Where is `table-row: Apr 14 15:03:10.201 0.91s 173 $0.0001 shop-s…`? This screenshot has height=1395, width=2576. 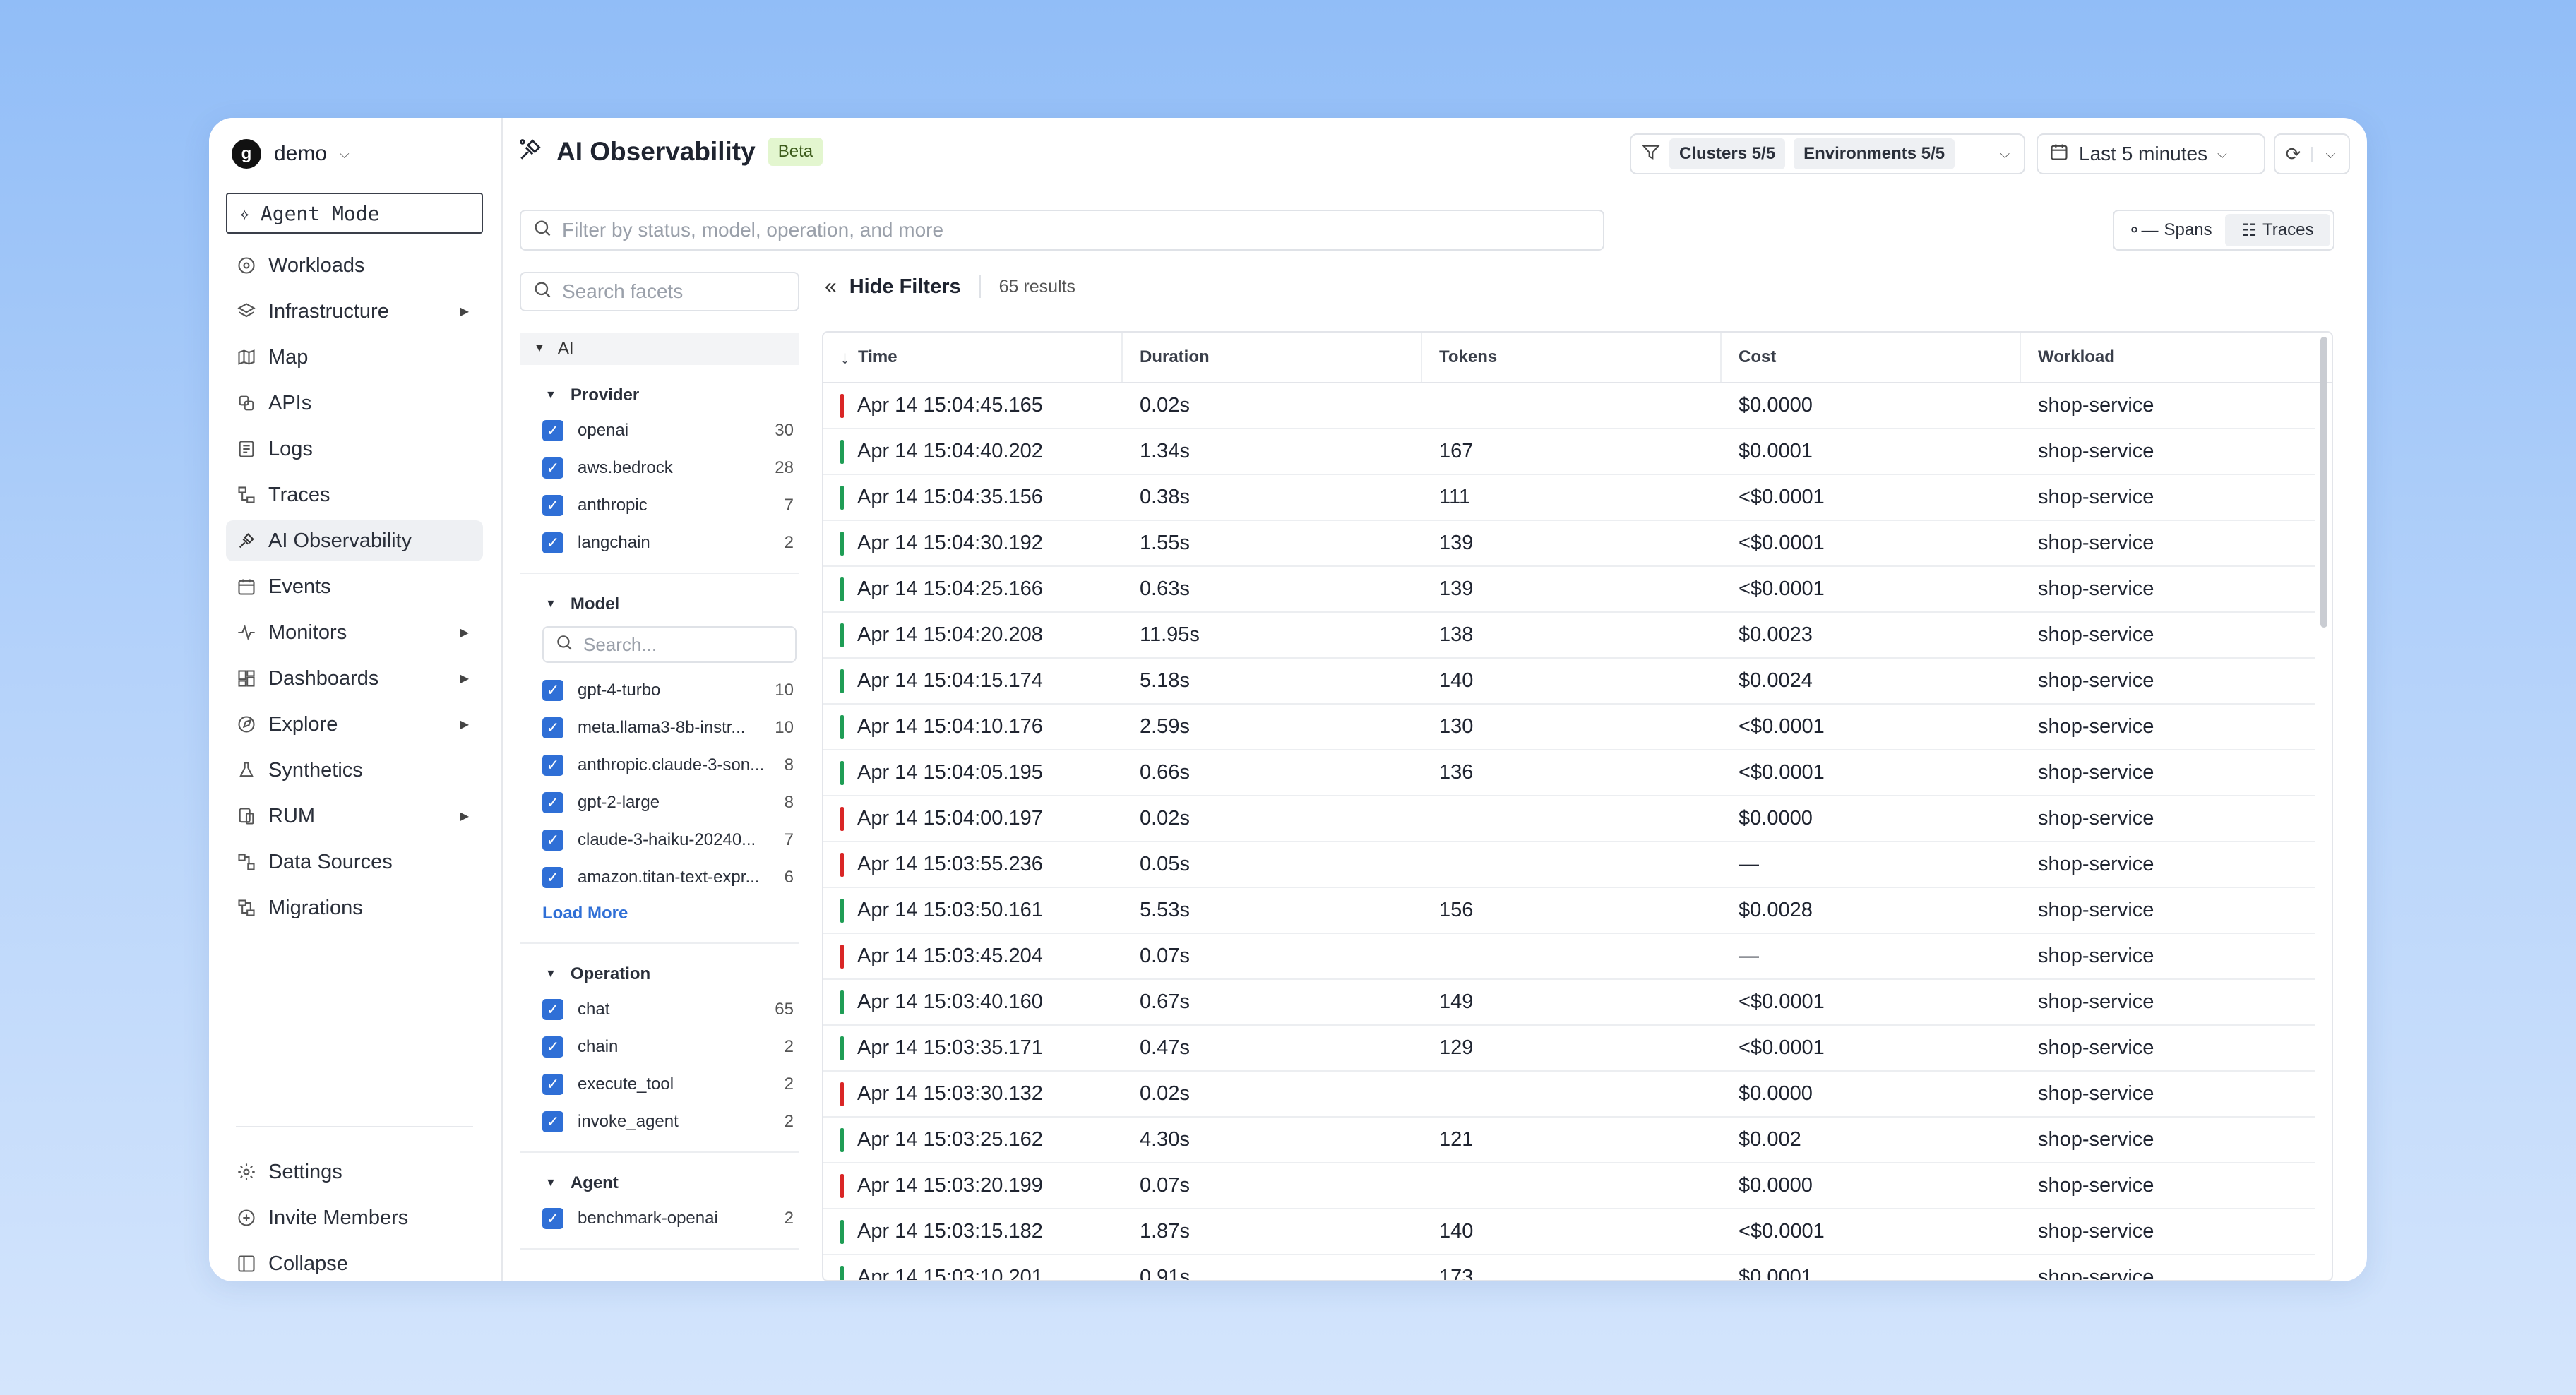 table-row: Apr 14 15:03:10.201 0.91s 173 $0.0001 shop-s… is located at coordinates (1569, 1267).